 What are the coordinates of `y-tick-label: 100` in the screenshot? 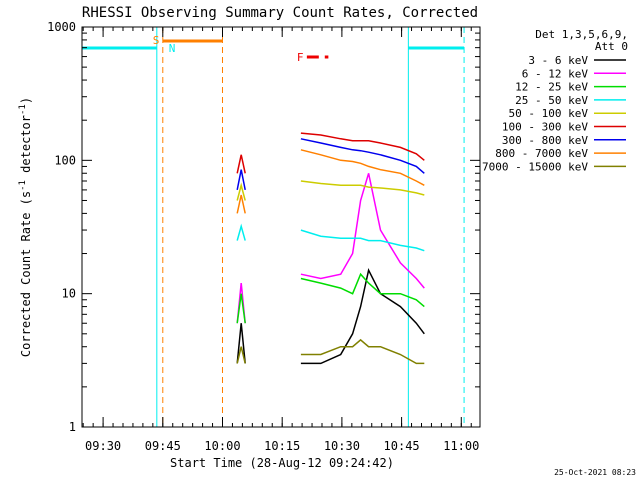 It's located at (65, 160).